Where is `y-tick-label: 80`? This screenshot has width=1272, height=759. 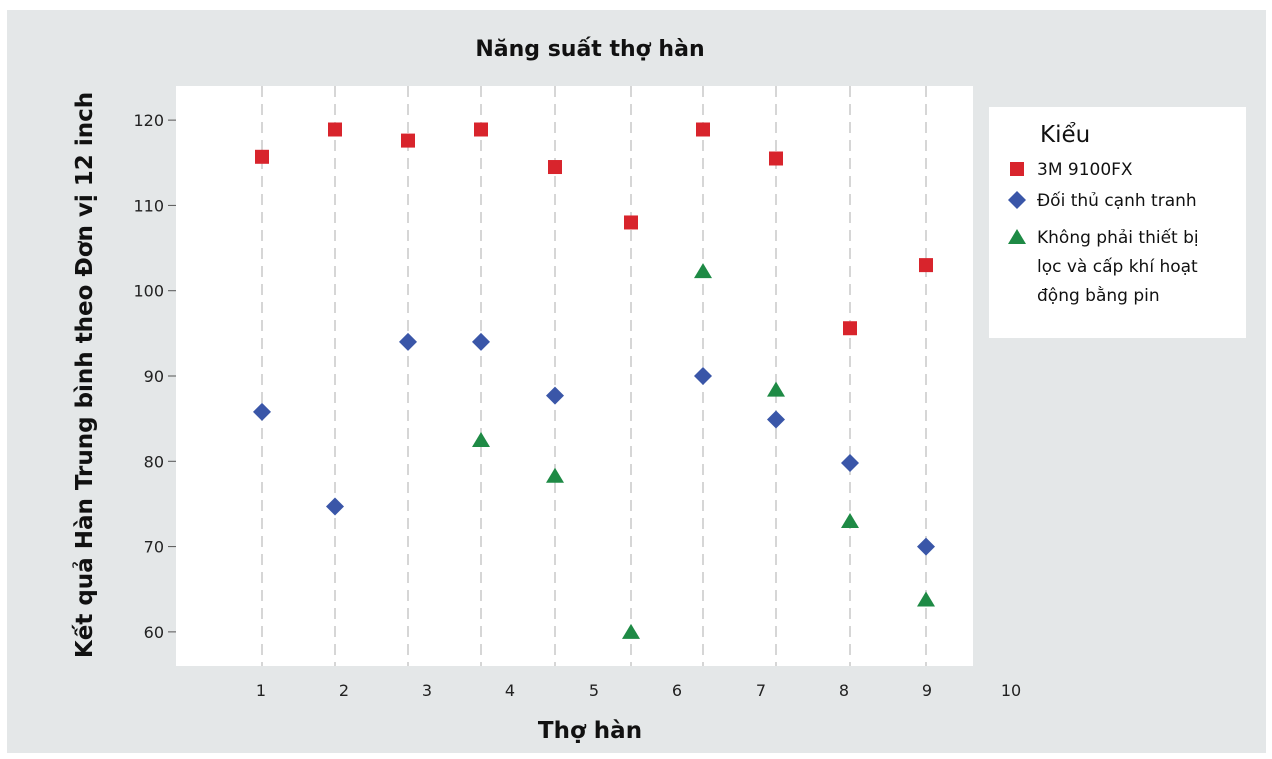 y-tick-label: 80 is located at coordinates (154, 461).